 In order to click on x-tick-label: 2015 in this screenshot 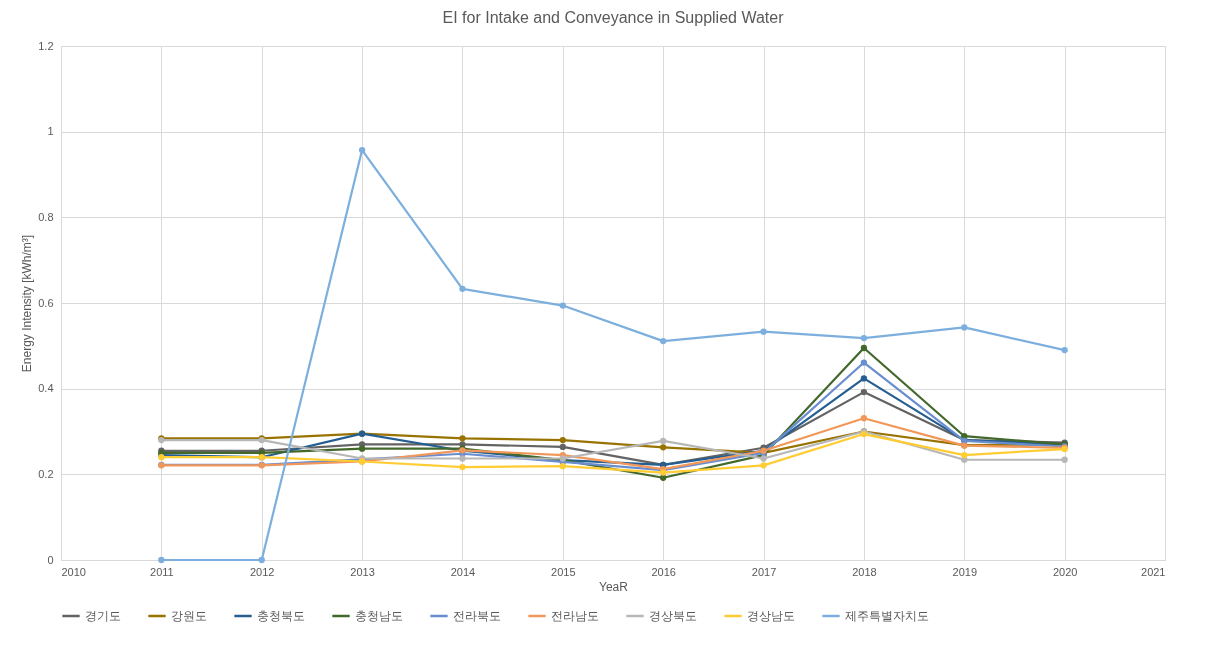, I will do `click(563, 571)`.